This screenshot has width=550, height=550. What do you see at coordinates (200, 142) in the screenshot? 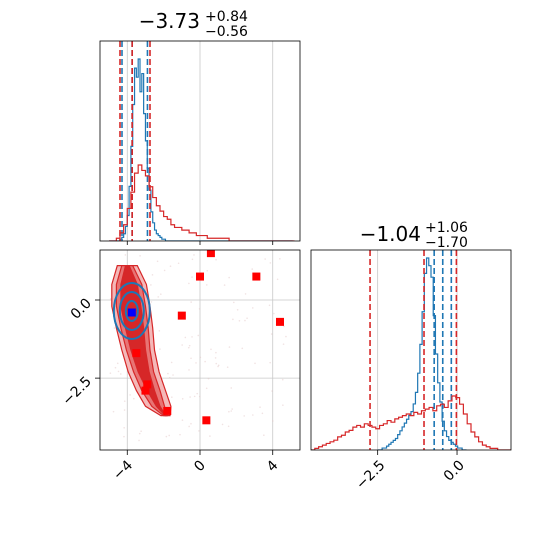
I see `panel-top-left-histogram` at bounding box center [200, 142].